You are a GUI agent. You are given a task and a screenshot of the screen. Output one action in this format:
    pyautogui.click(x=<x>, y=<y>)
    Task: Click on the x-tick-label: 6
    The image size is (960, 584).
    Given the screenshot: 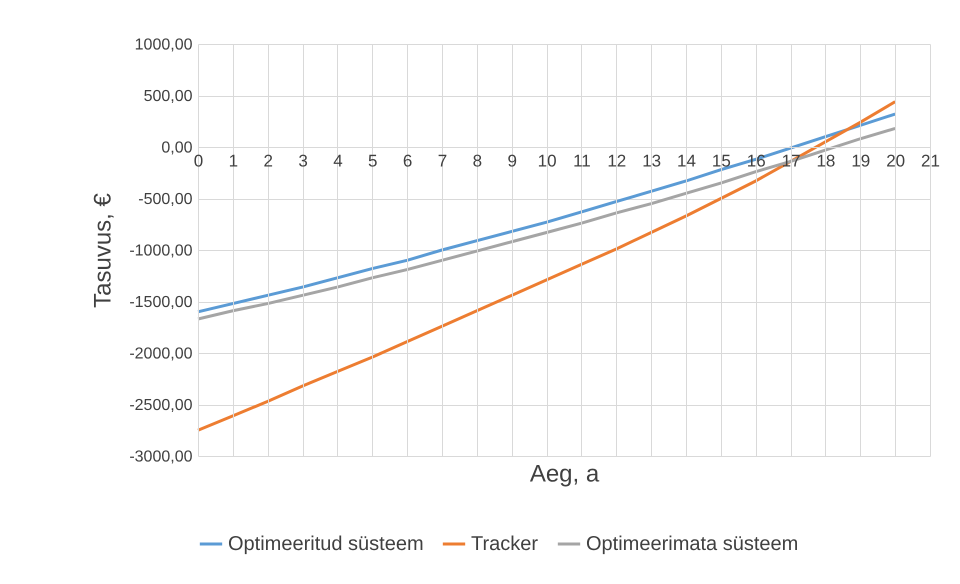 What is the action you would take?
    pyautogui.click(x=407, y=161)
    